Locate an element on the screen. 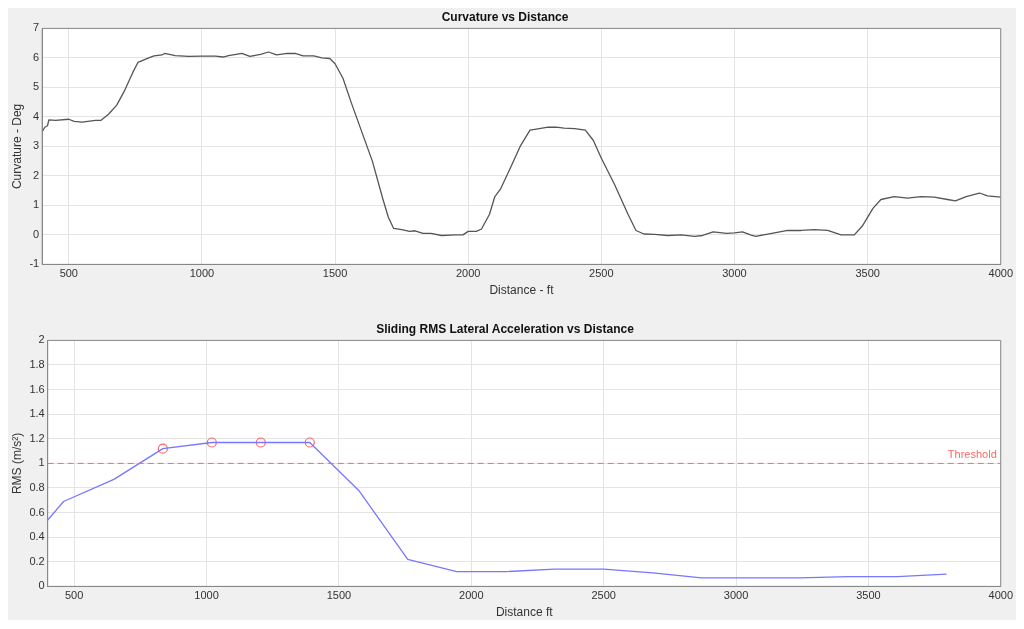  y-tick-label: 7 is located at coordinates (36, 27).